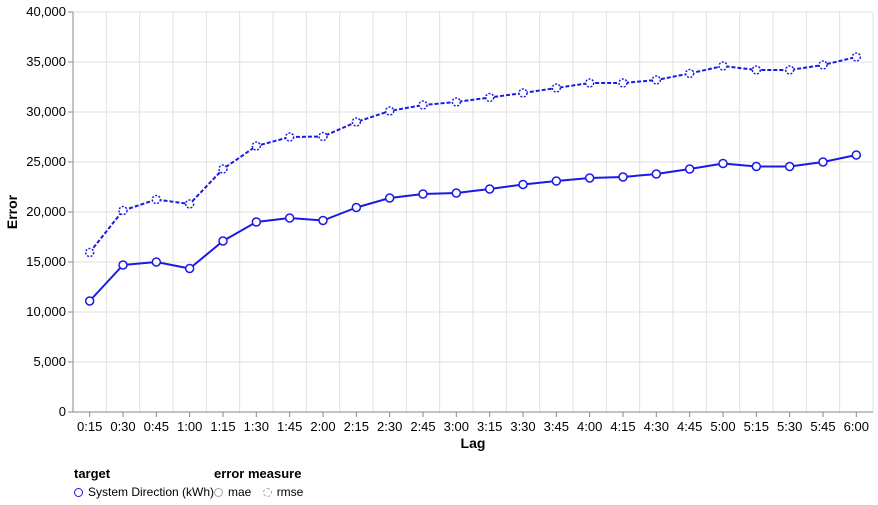 This screenshot has width=878, height=505. What do you see at coordinates (589, 426) in the screenshot?
I see `x-tick-label: 4:00` at bounding box center [589, 426].